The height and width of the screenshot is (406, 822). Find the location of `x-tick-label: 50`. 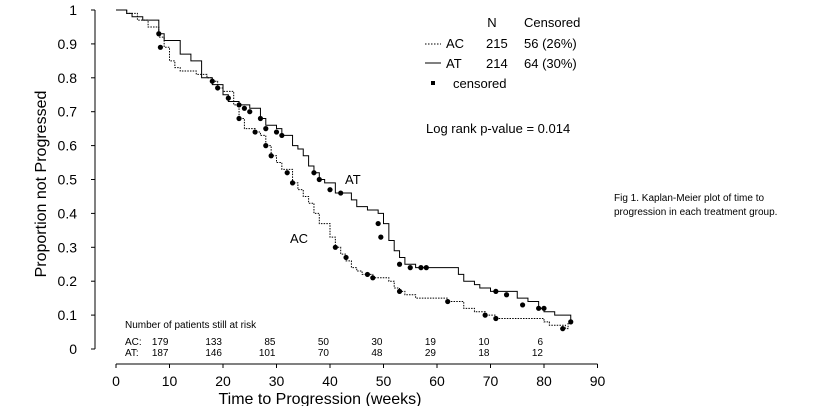

x-tick-label: 50 is located at coordinates (384, 381).